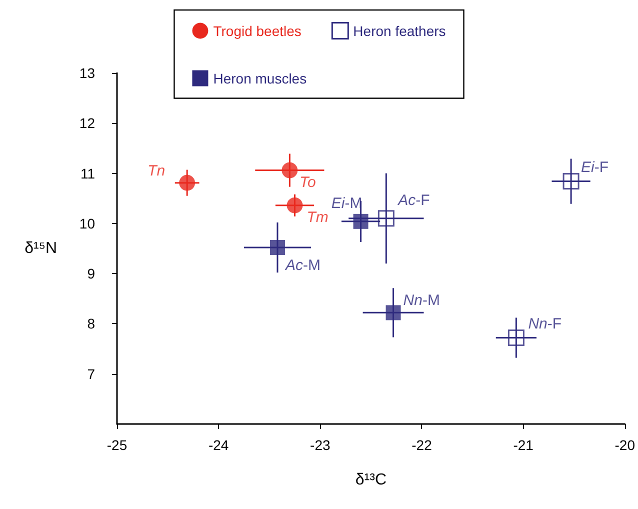 This screenshot has height=509, width=638. I want to click on annotation: Tn, so click(157, 171).